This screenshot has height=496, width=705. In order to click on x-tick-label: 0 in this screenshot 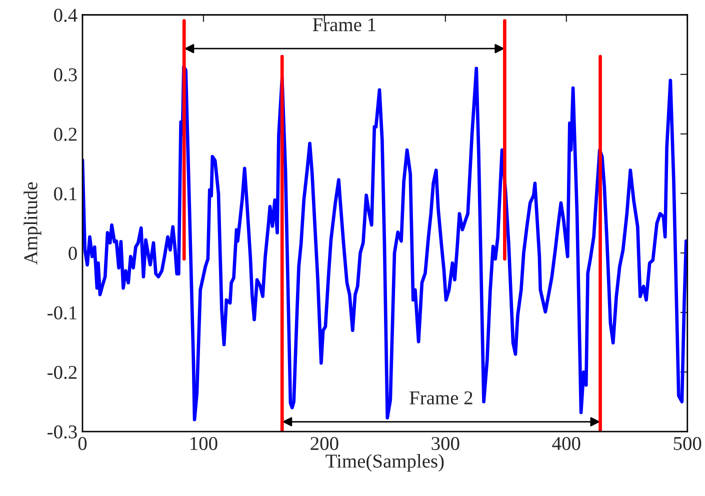, I will do `click(82, 443)`.